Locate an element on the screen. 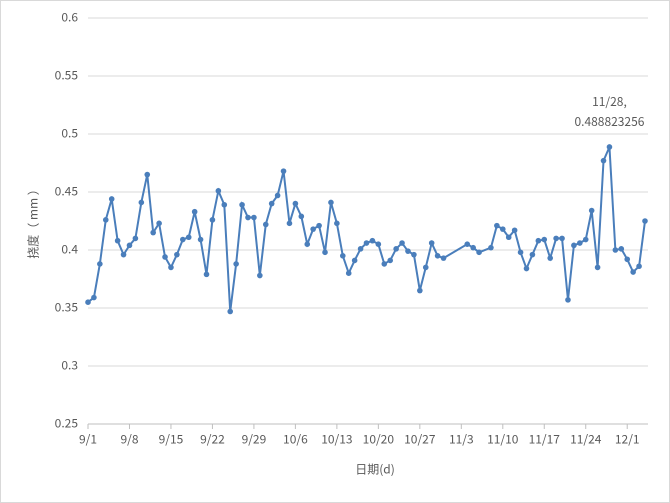 The height and width of the screenshot is (503, 670). y-tick-label: 0.6 is located at coordinates (69, 16).